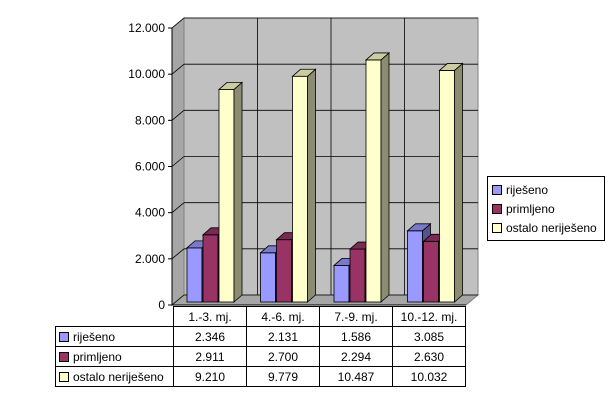 The image size is (608, 415). Describe the element at coordinates (429, 316) in the screenshot. I see `data-table-category: 10.-12. mj.` at that location.